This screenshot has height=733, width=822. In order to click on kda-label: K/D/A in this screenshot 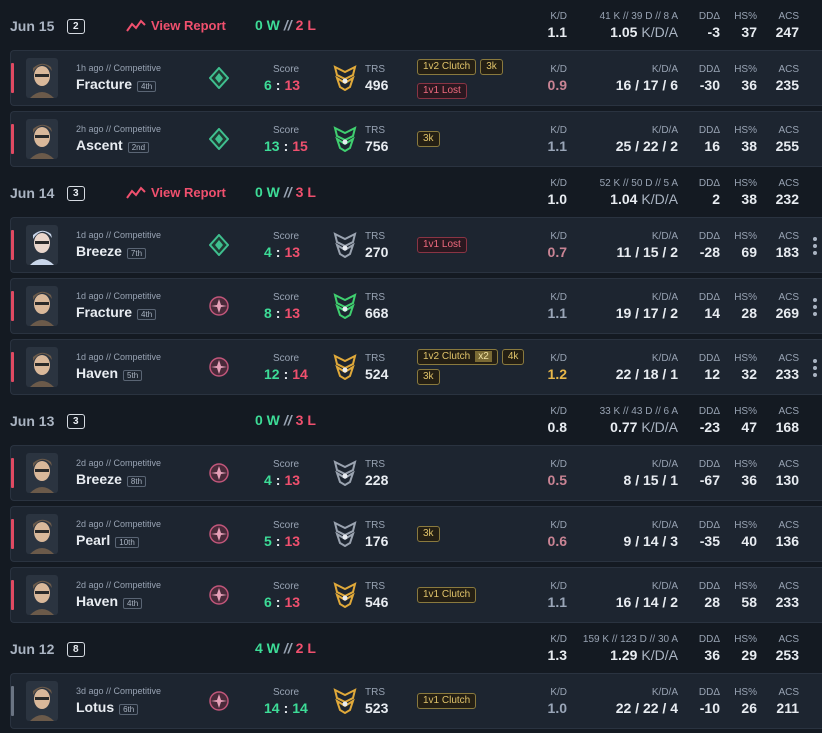, I will do `click(664, 236)`.